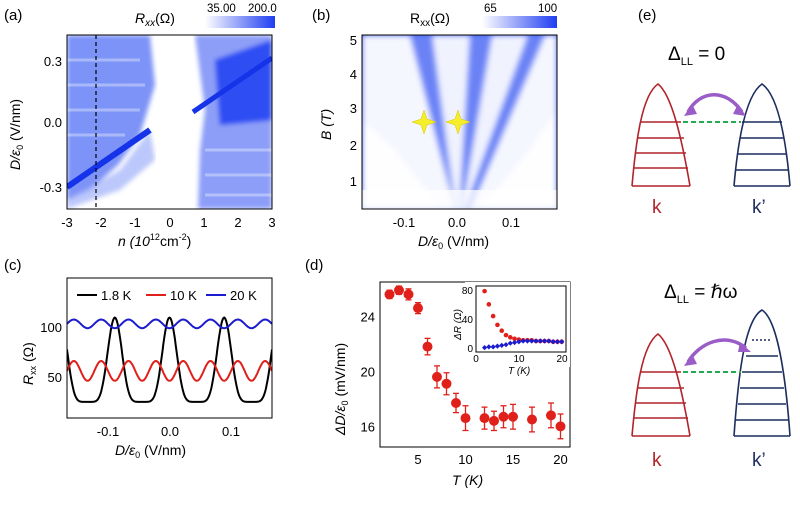 The width and height of the screenshot is (800, 505). I want to click on xtick-a-5: 2, so click(237, 222).